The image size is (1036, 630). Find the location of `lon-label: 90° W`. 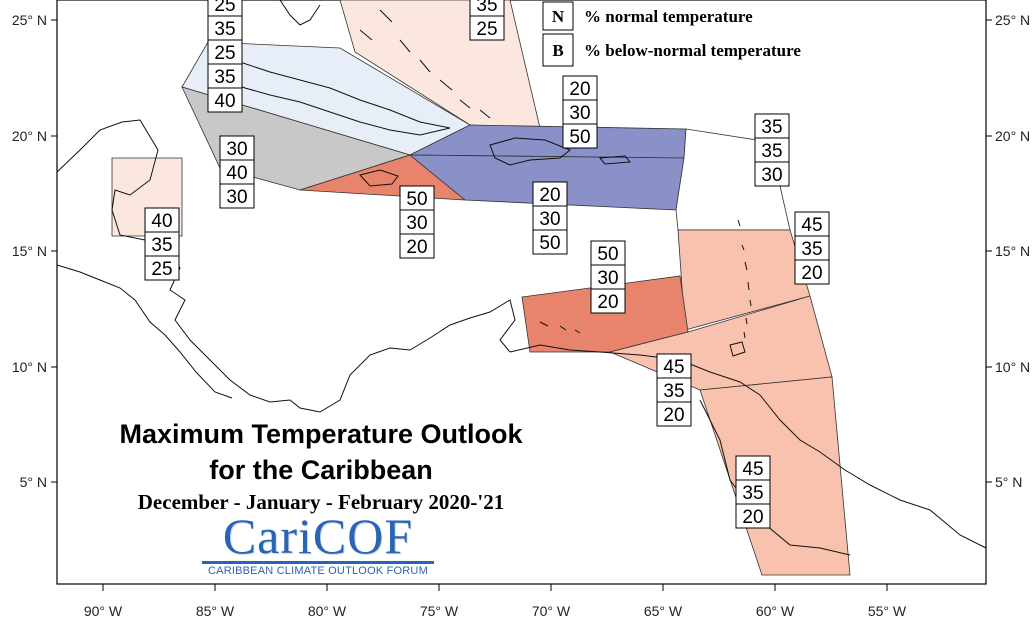

lon-label: 90° W is located at coordinates (103, 611).